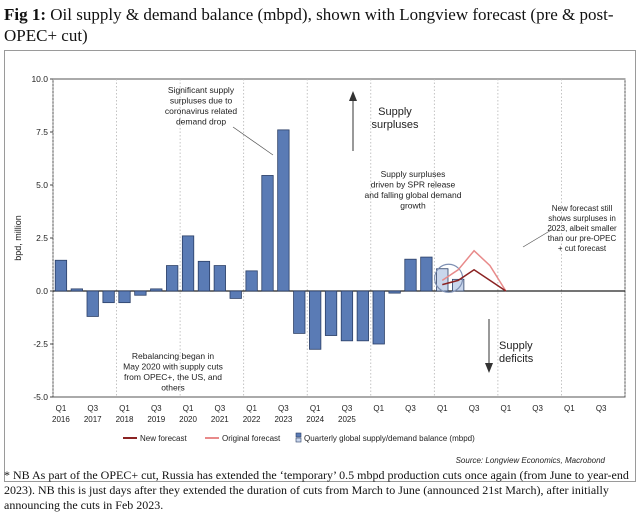  Describe the element at coordinates (395, 125) in the screenshot. I see `annotation-surplus: surpluses` at that location.